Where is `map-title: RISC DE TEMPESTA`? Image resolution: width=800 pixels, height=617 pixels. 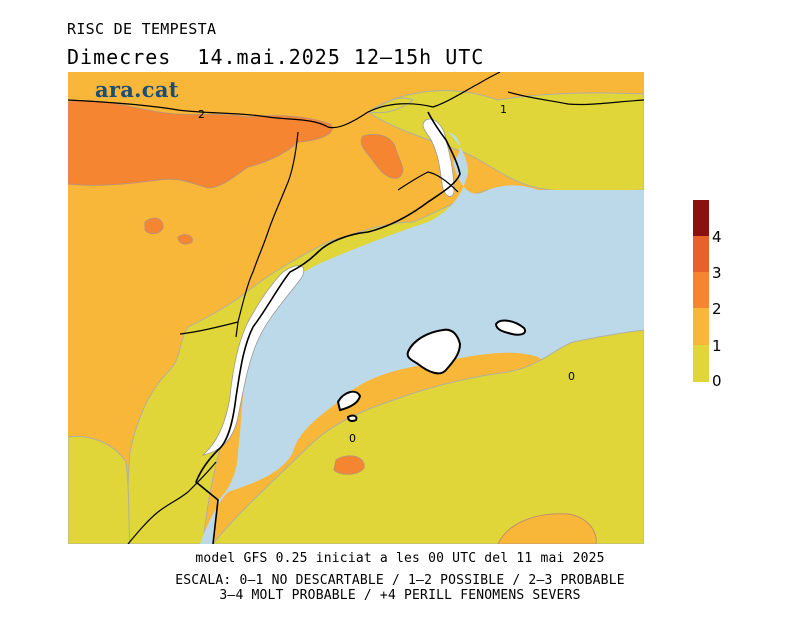
map-title: RISC DE TEMPESTA is located at coordinates (142, 29).